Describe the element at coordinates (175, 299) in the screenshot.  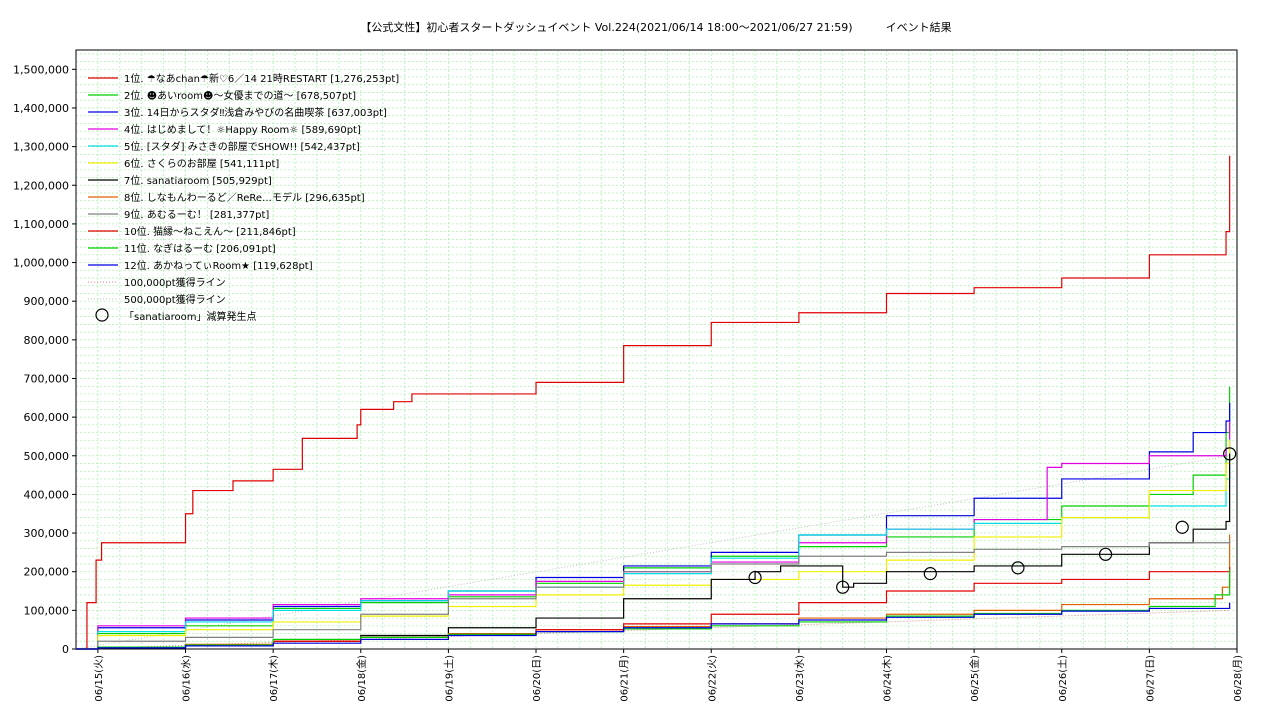
I see `legend-label: 500,000pt獲得ライン` at that location.